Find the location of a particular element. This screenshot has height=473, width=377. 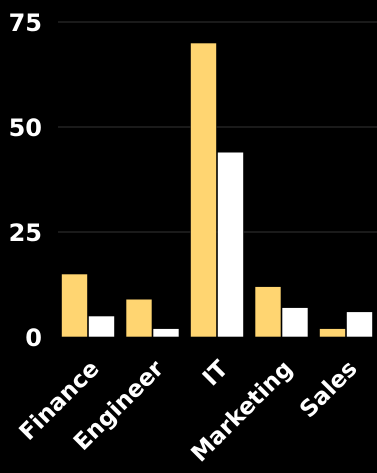

y-tick-label: 75 is located at coordinates (25, 23).